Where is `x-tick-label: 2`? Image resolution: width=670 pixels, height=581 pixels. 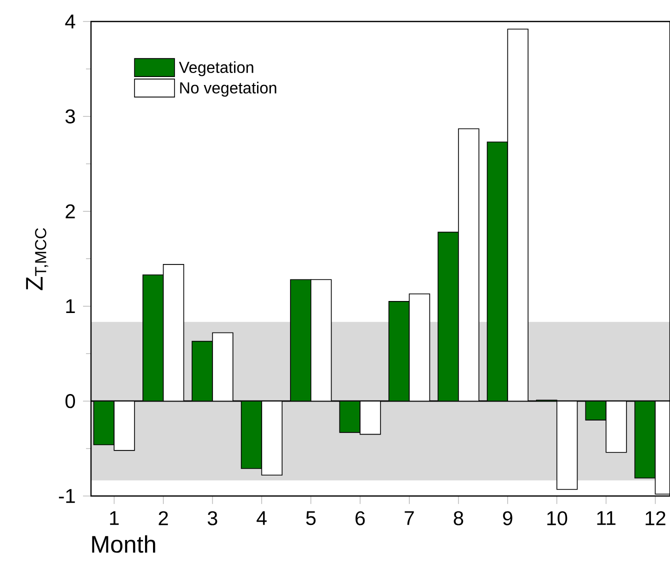 x-tick-label: 2 is located at coordinates (163, 518).